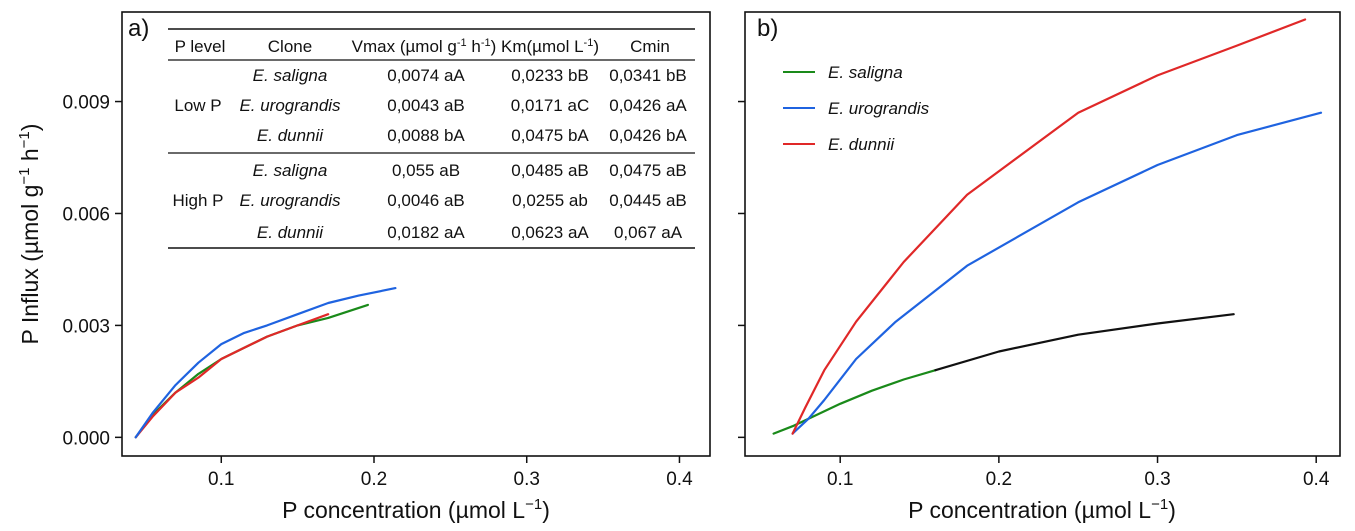 The image size is (1355, 531). What do you see at coordinates (550, 46) in the screenshot?
I see `table-header-km: Km(µmol L-1)` at bounding box center [550, 46].